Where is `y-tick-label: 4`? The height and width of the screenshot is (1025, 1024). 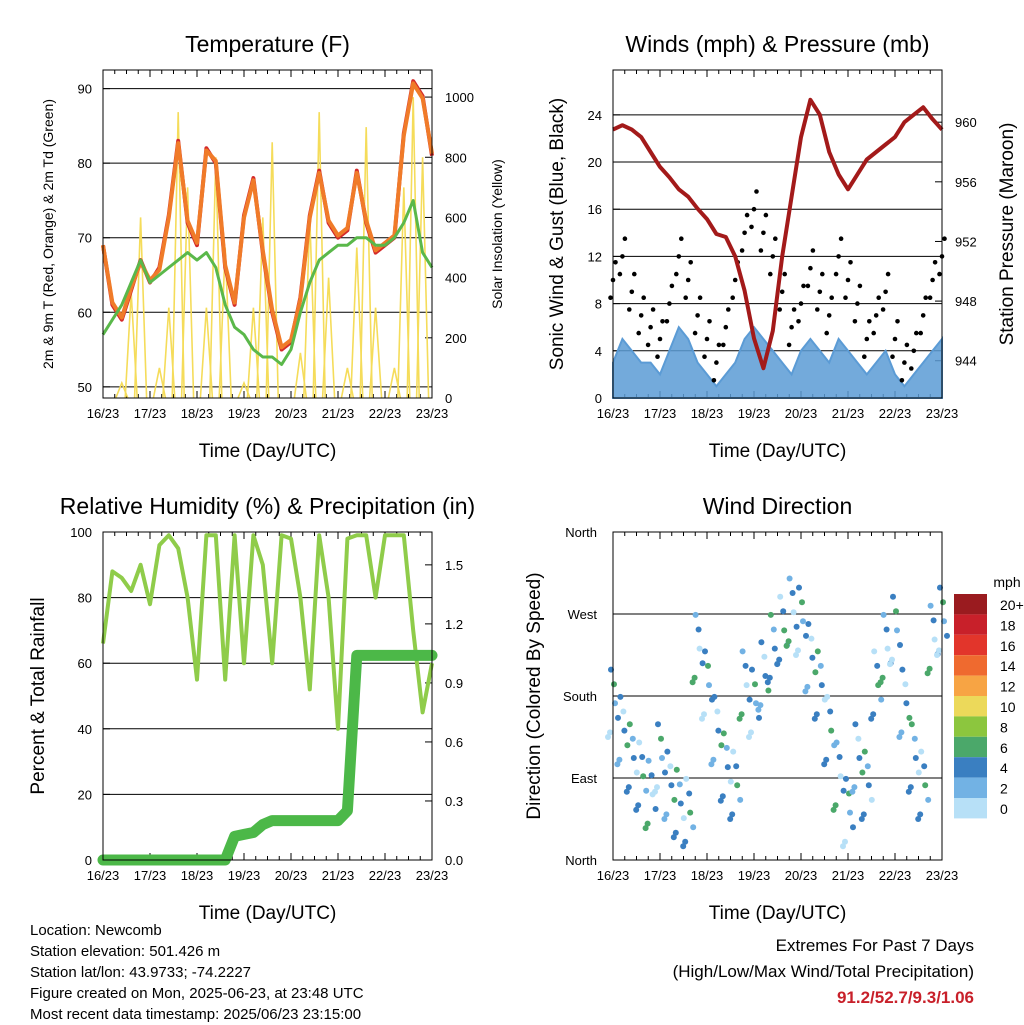
y-tick-label: 4 is located at coordinates (598, 351).